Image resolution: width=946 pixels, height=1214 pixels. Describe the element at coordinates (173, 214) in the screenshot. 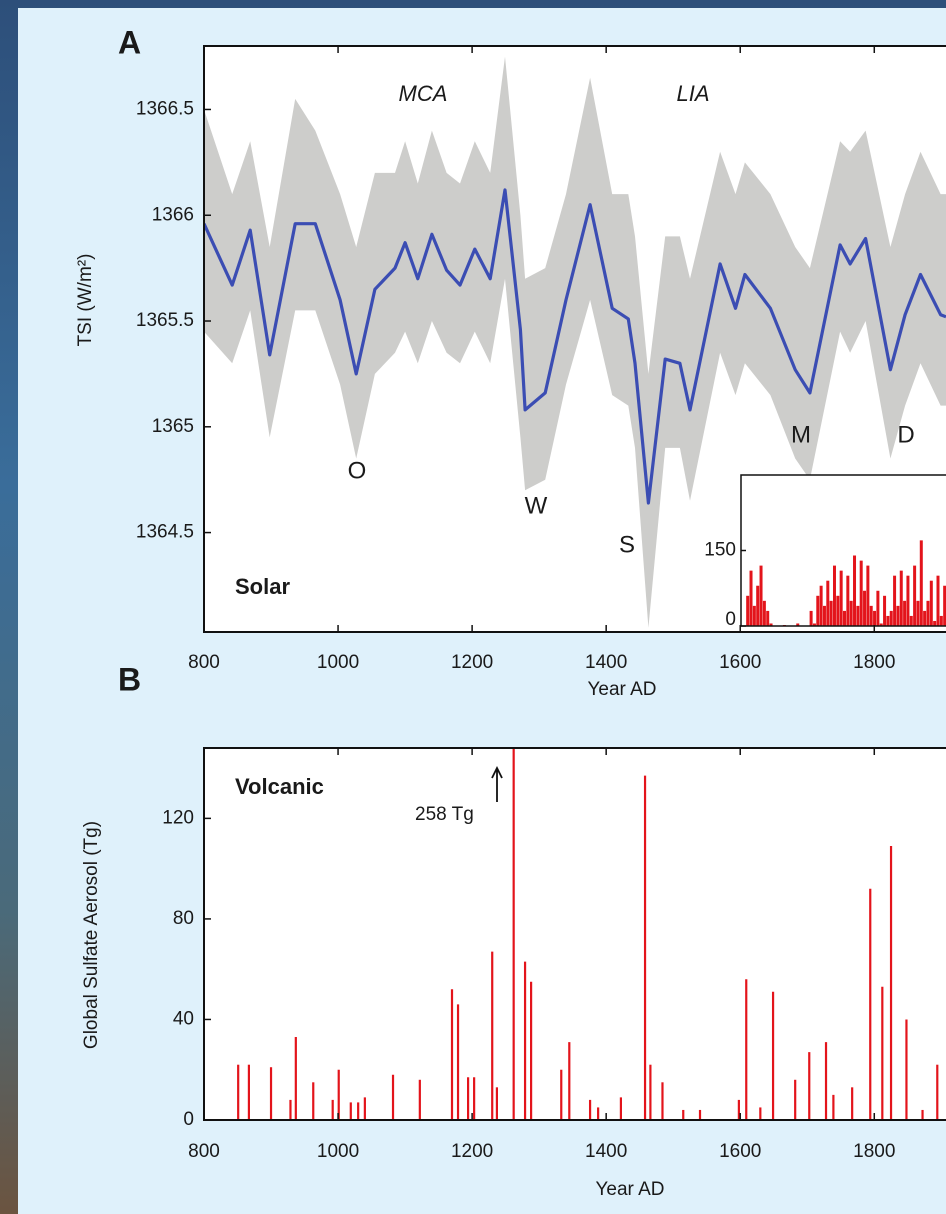

I see `y-tick-label: 1366` at that location.